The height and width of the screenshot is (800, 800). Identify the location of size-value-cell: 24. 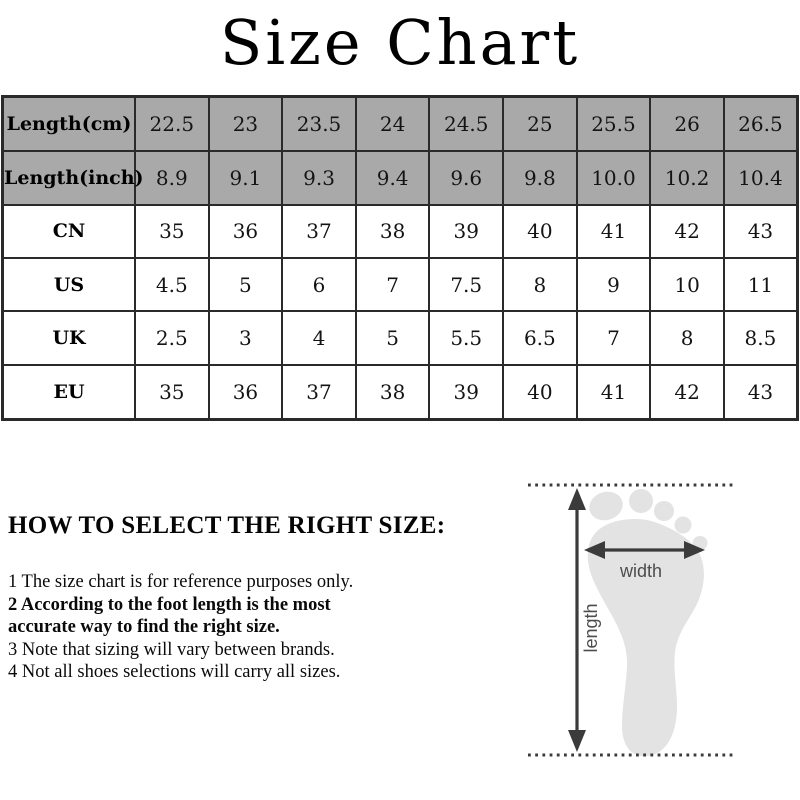
(392, 124).